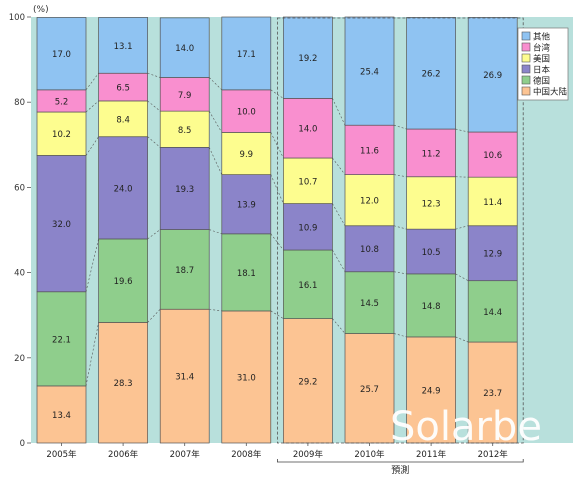 This screenshot has height=481, width=580. What do you see at coordinates (431, 307) in the screenshot?
I see `data-label: 14.8` at bounding box center [431, 307].